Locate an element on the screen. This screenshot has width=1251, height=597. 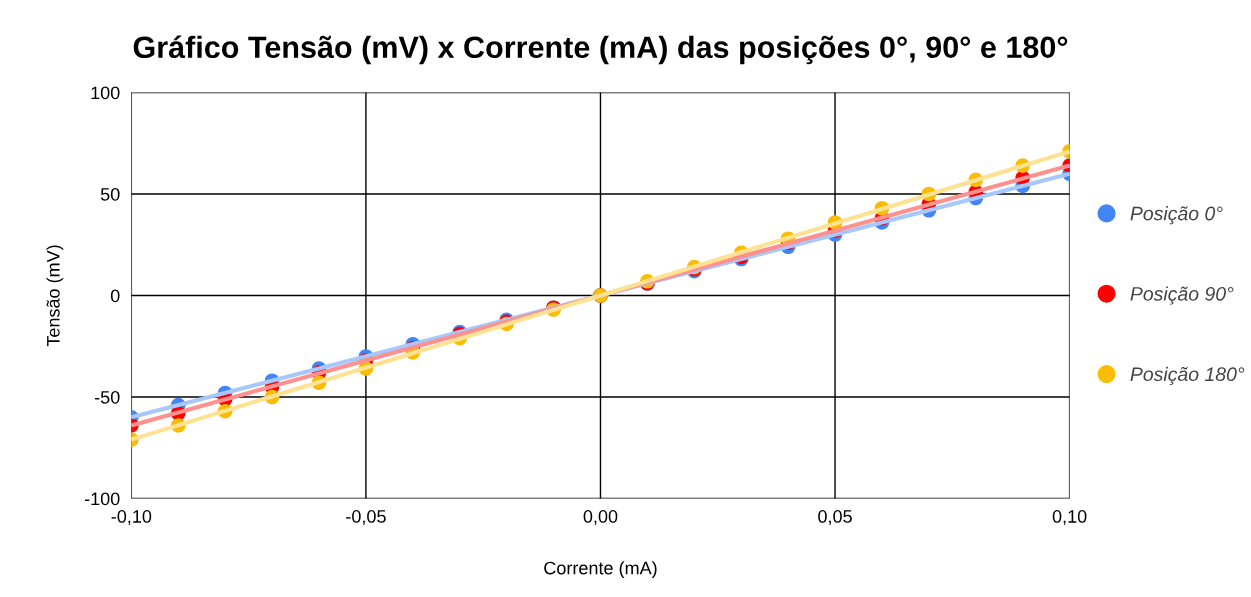
x-tick-label: 0,10 is located at coordinates (1069, 517).